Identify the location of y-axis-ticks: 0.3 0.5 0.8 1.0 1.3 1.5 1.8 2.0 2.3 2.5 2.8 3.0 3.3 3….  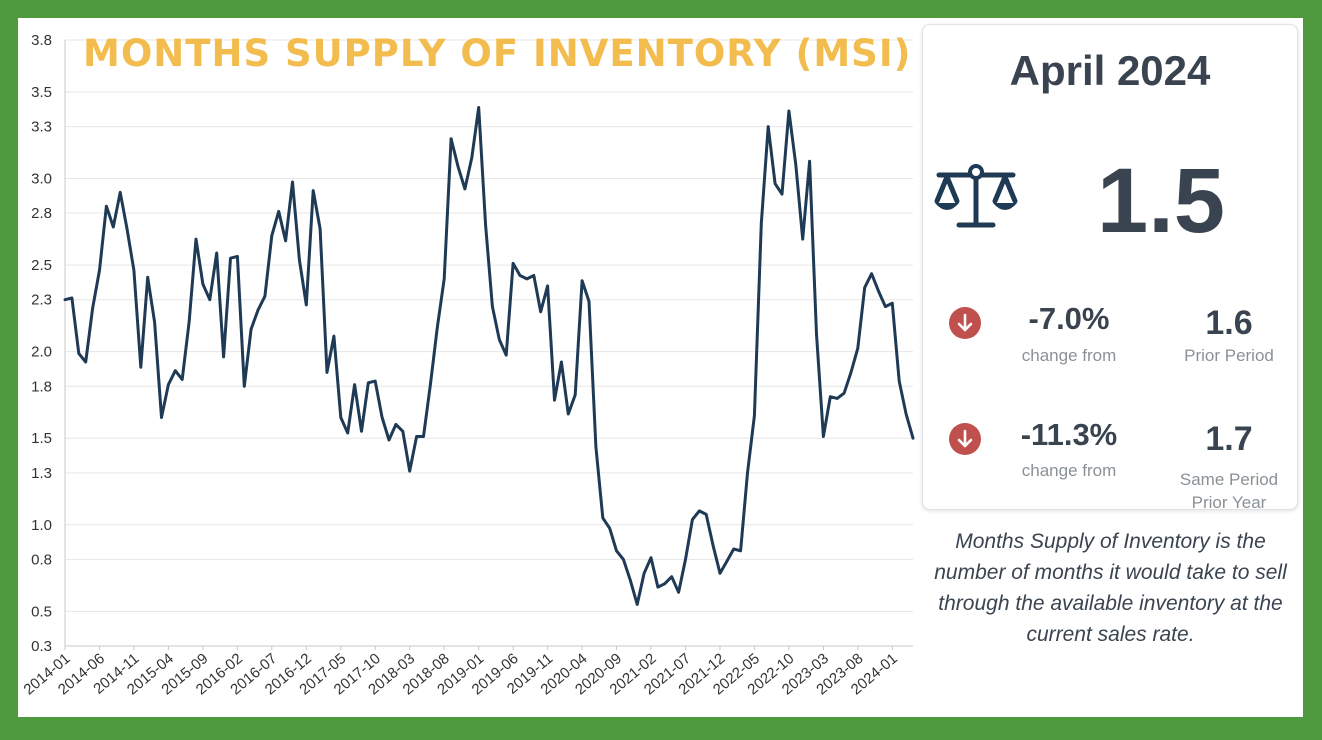
(41, 343).